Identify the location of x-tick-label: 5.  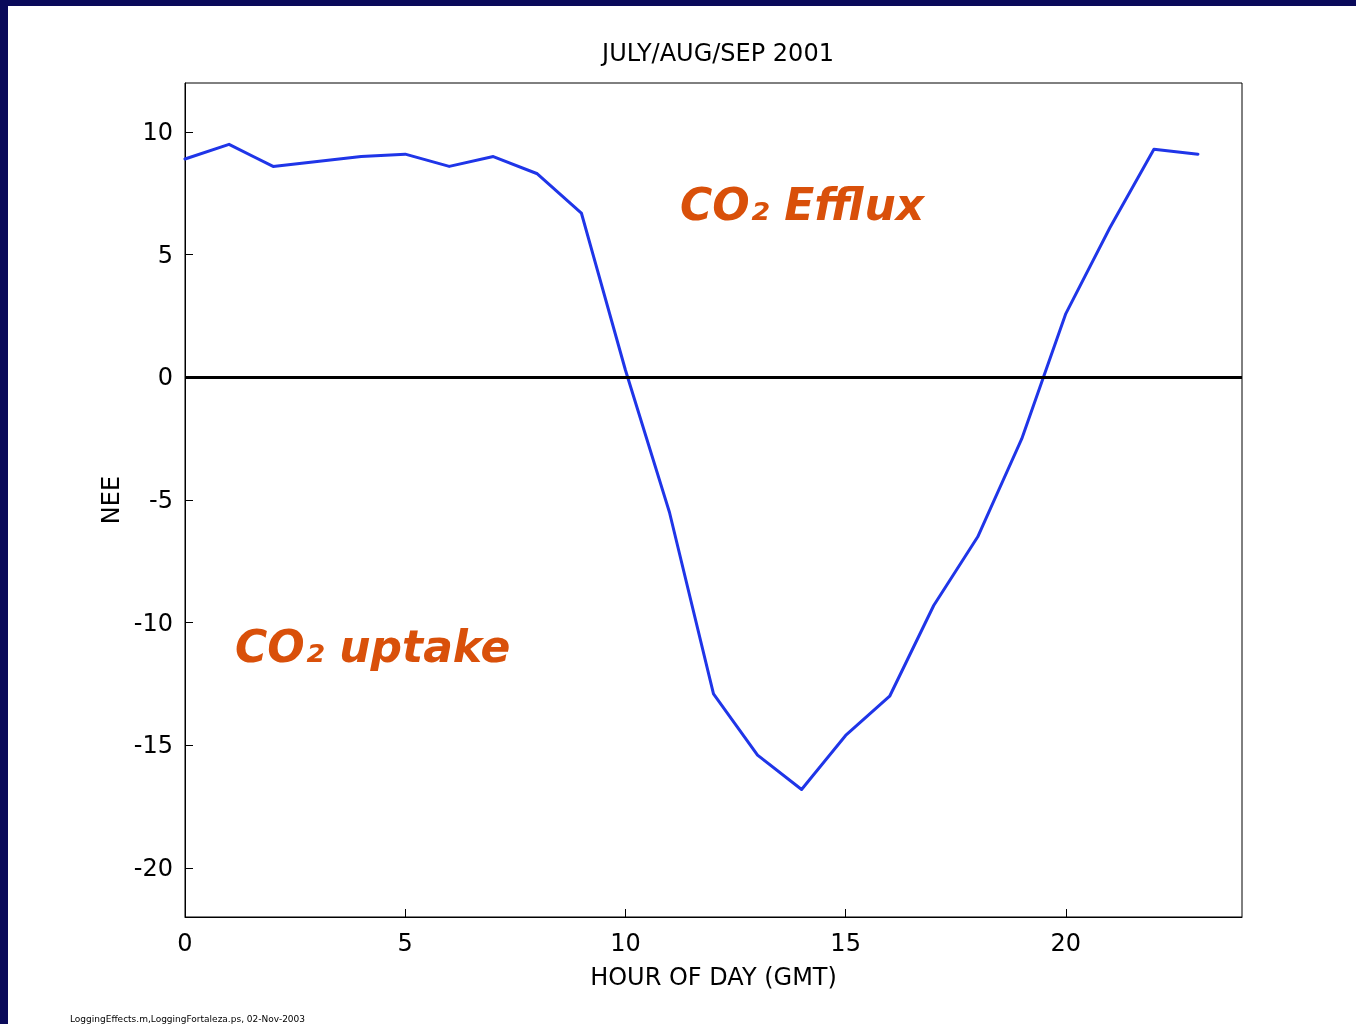
(405, 943).